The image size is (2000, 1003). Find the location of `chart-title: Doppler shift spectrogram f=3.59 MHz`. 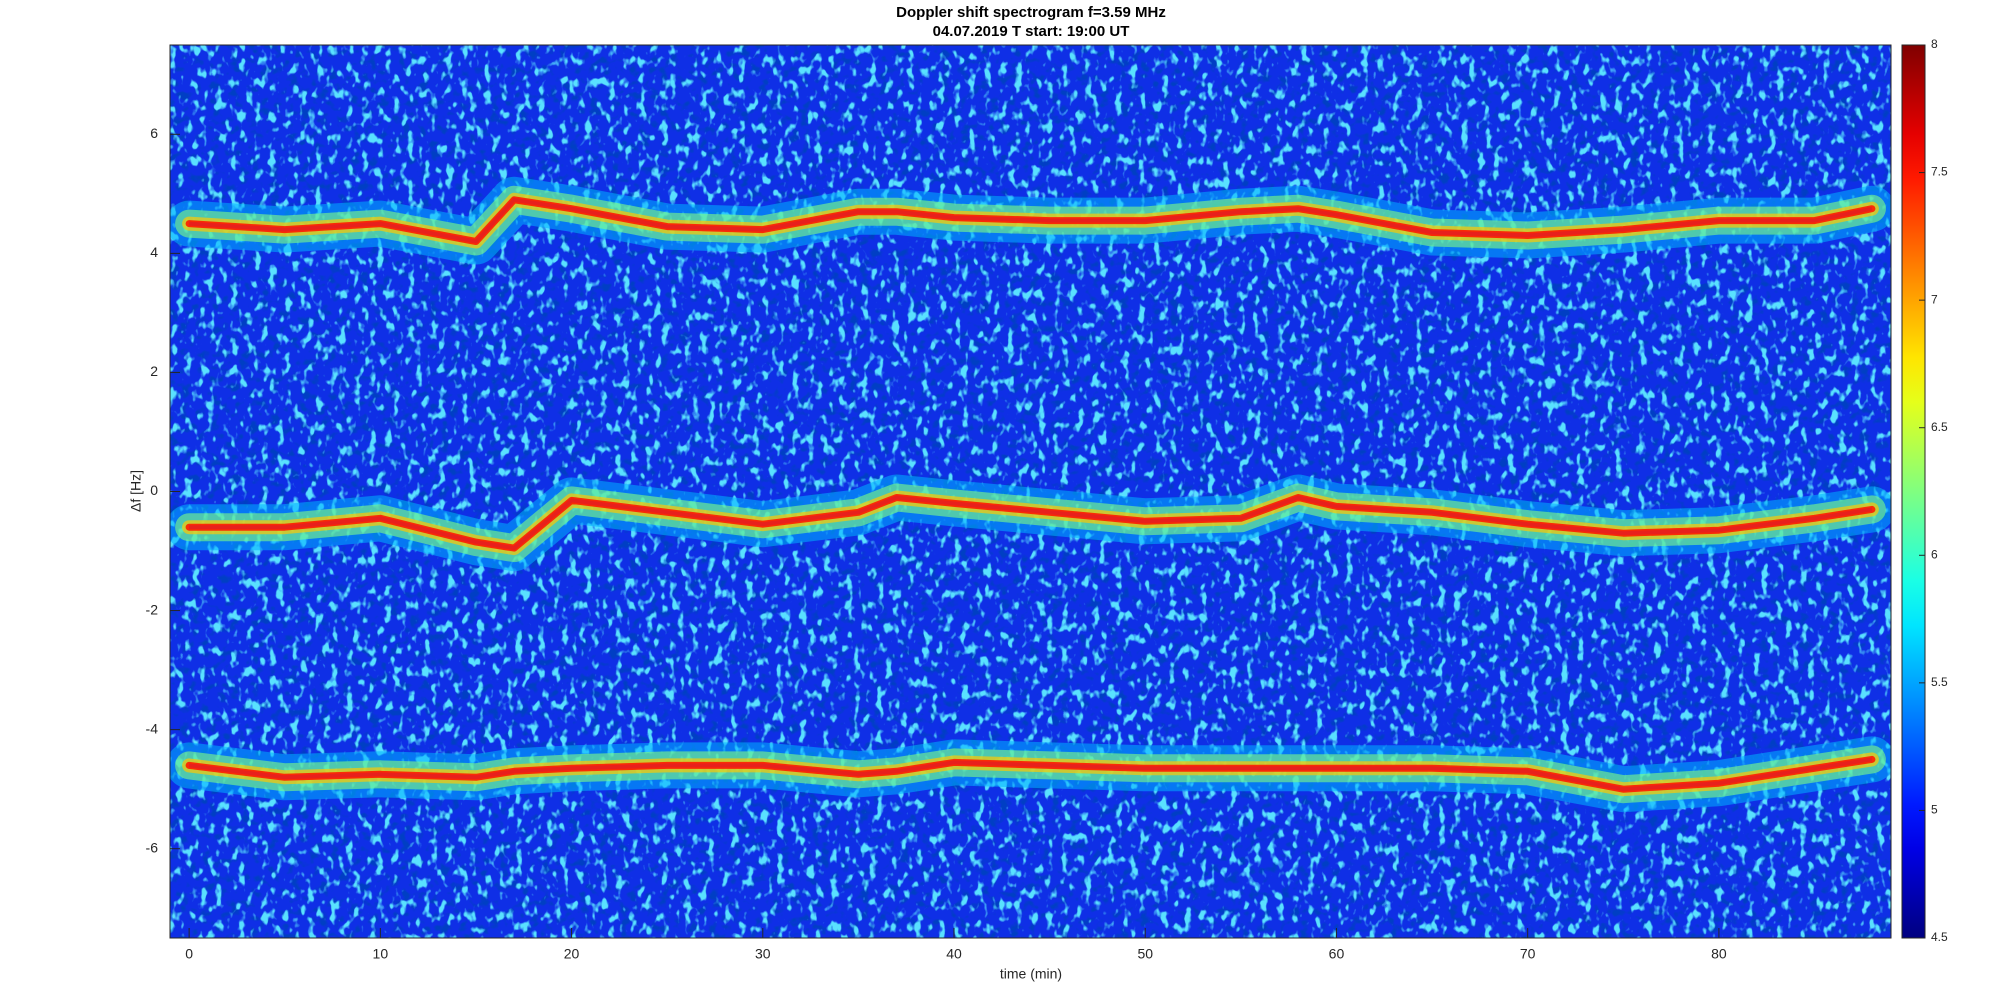

chart-title: Doppler shift spectrogram f=3.59 MHz is located at coordinates (1031, 12).